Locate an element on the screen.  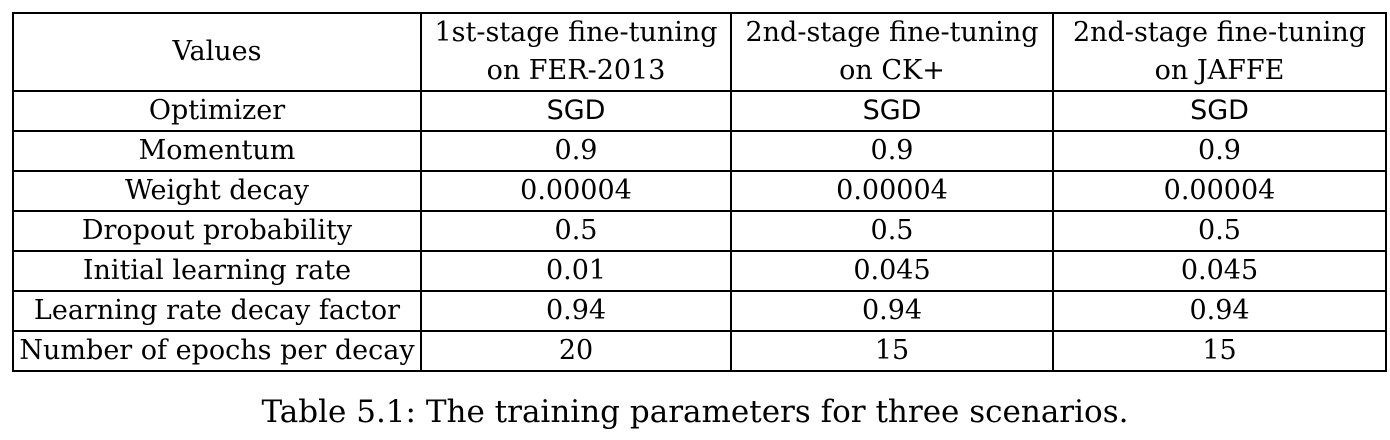
table-row: Weight decay 0.00004 0.00004 0.00004 is located at coordinates (699, 191).